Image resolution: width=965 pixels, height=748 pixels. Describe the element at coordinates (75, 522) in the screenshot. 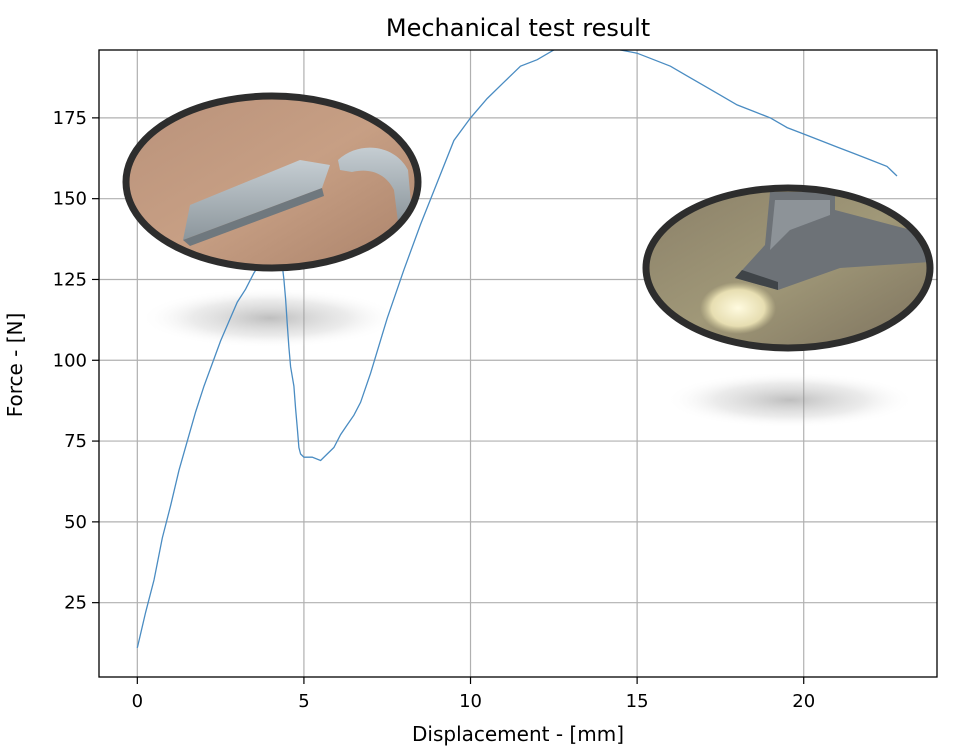

I see `y-tick-label: 50` at that location.